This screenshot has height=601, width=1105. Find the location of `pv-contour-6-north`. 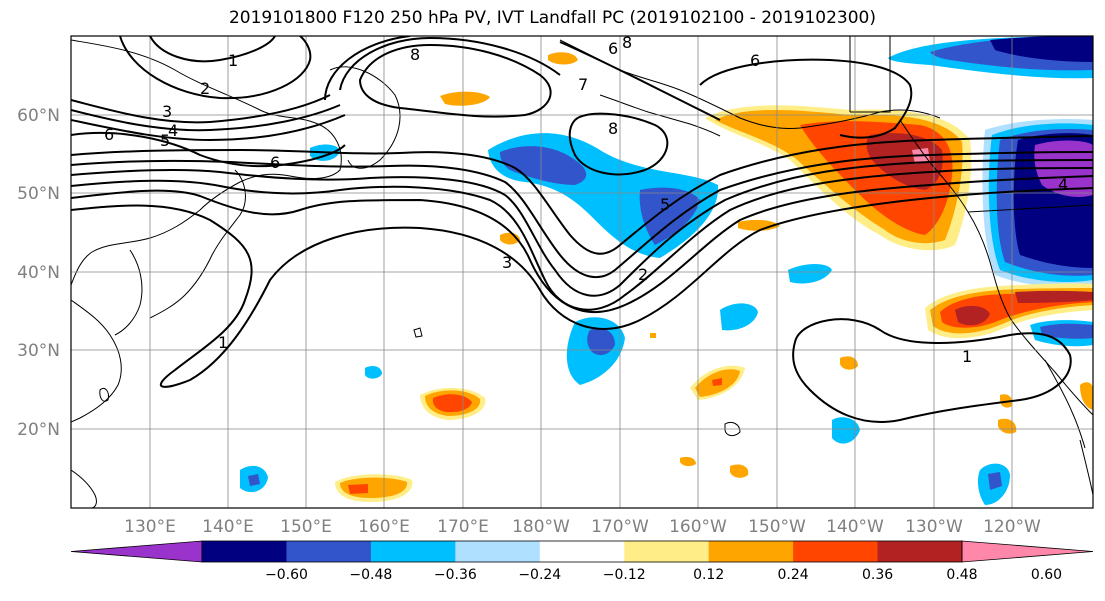

pv-contour-6-north is located at coordinates (806, 98).